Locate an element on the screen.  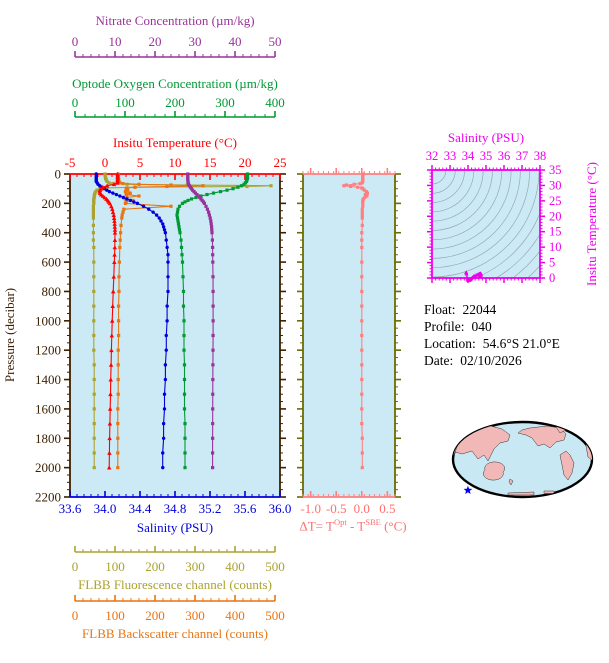
tick-label: 400 is located at coordinates (235, 615).